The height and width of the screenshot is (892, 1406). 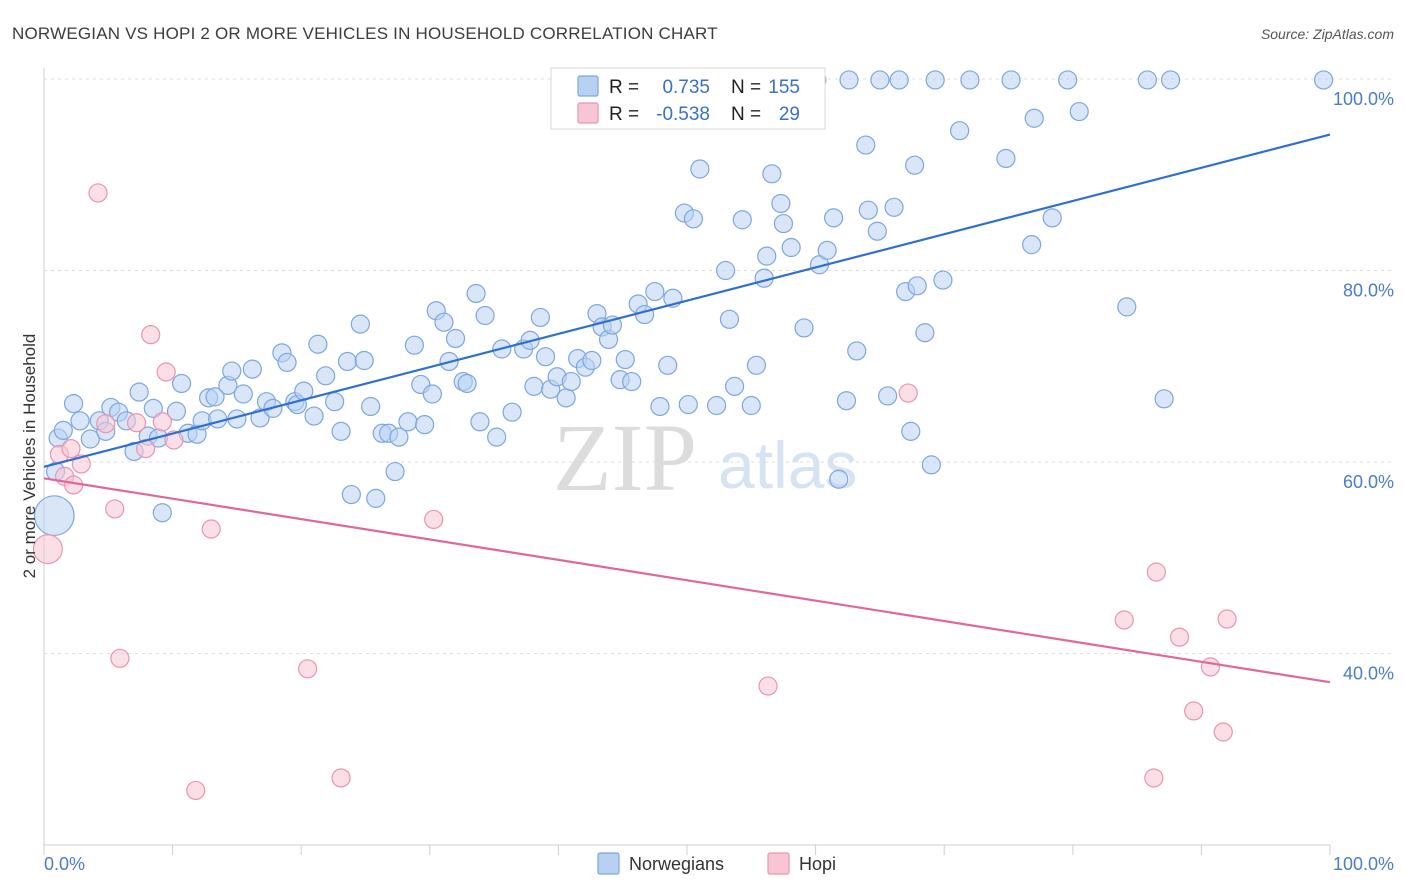 What do you see at coordinates (1368, 482) in the screenshot?
I see `y-tick-label: 60.0%` at bounding box center [1368, 482].